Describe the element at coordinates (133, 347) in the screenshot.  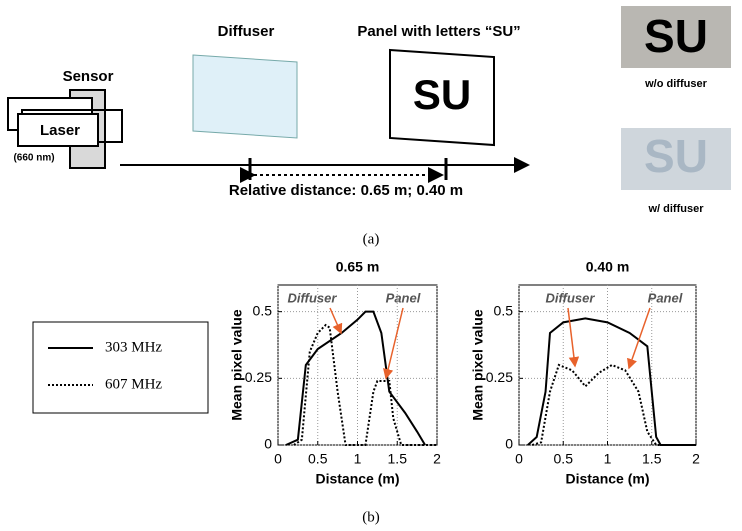
I see `legend-label: 303 MHz` at that location.